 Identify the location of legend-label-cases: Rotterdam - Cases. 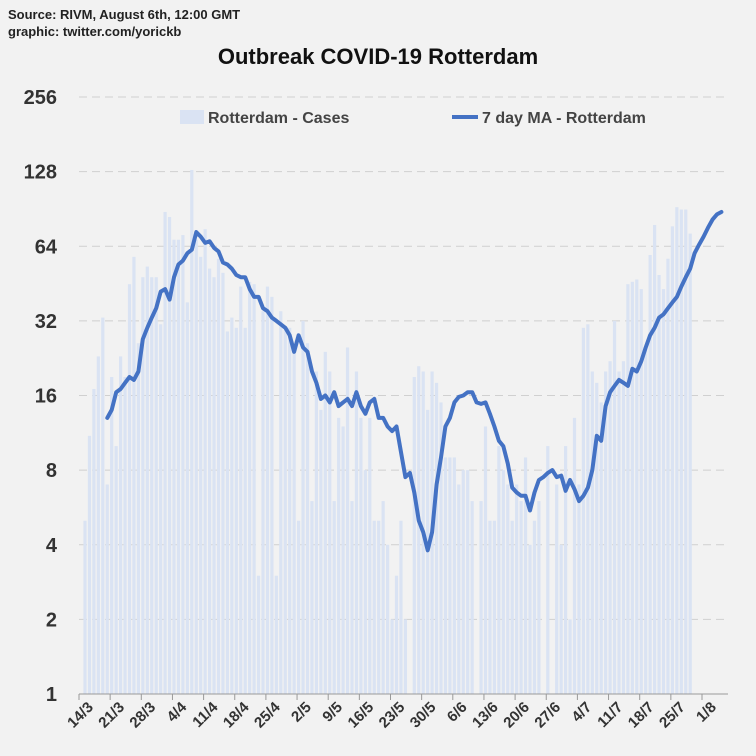
(278, 118).